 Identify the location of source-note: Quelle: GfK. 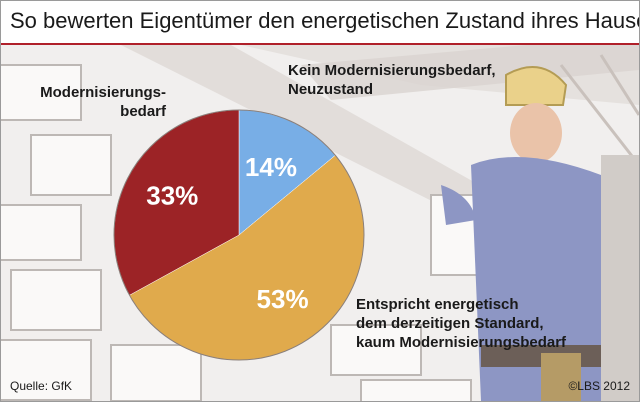
(41, 386).